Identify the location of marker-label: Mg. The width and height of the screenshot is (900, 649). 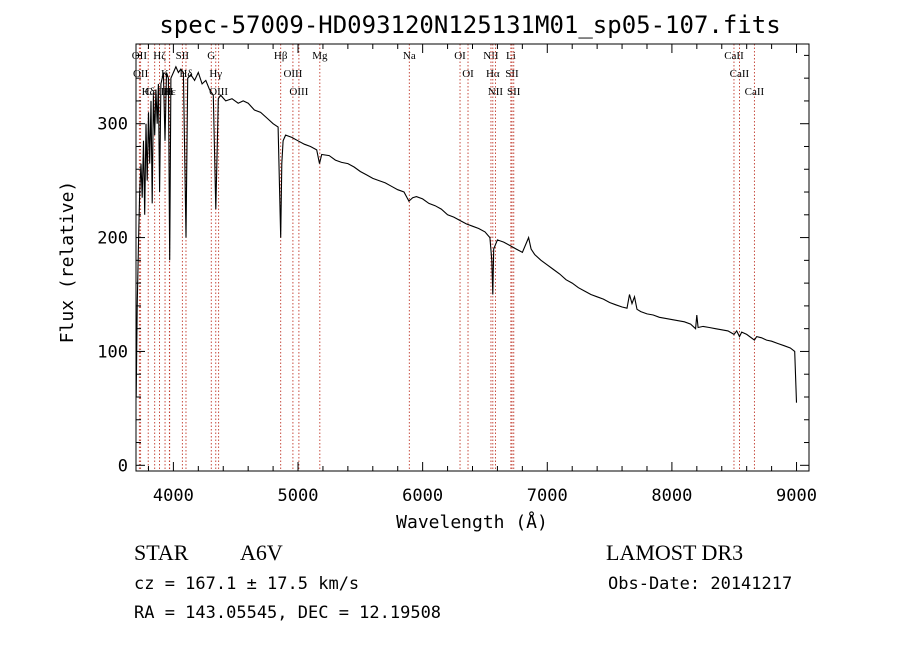
(320, 56).